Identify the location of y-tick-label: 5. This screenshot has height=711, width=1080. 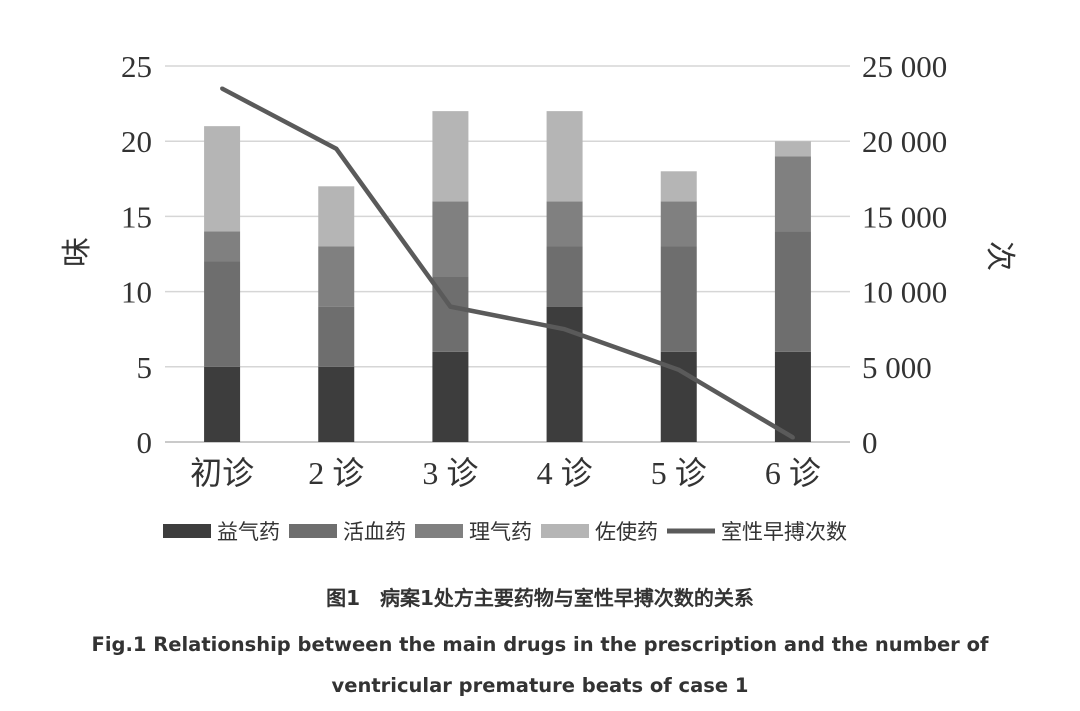
(145, 367).